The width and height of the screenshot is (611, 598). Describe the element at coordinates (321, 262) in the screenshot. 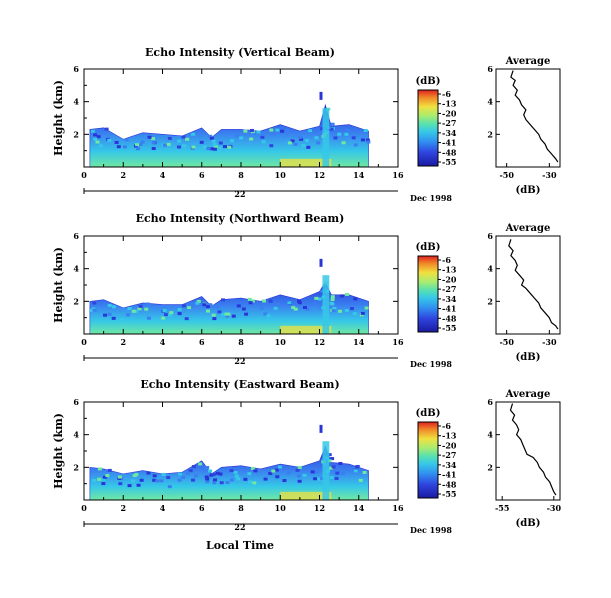

I see `elevated-echo` at that location.